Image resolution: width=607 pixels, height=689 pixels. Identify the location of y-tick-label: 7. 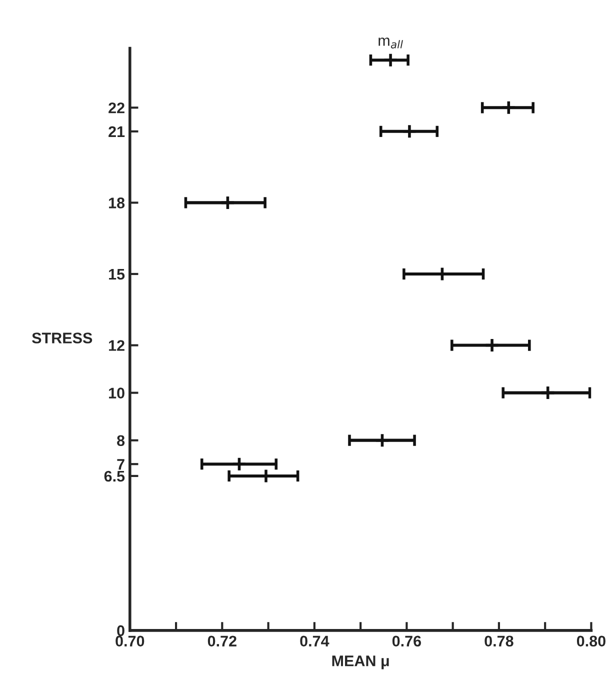
(120, 464).